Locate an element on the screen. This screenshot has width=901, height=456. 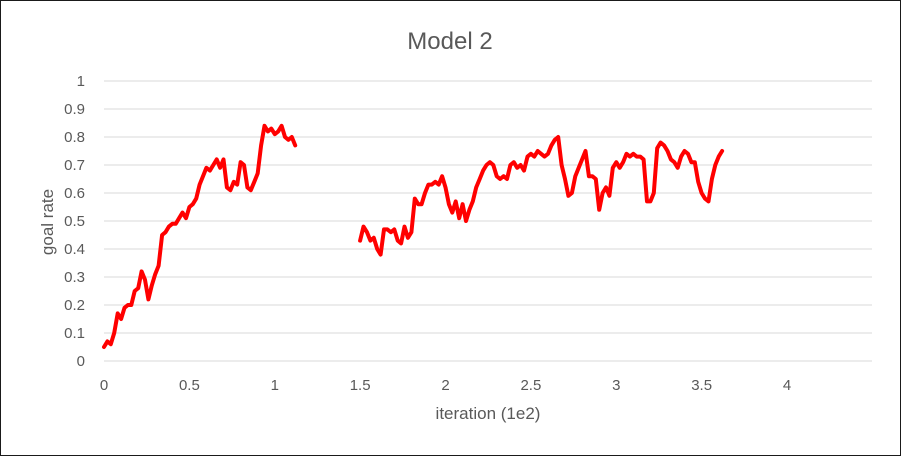
y-tick-label: 0.8 is located at coordinates (74, 137).